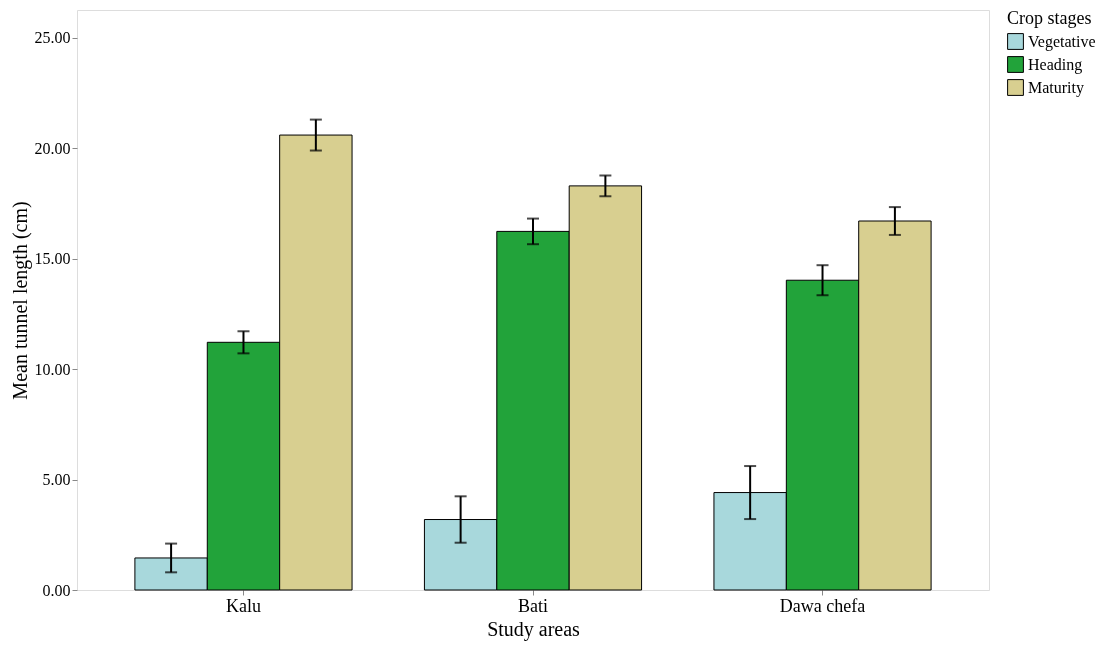 The image size is (1106, 649). Describe the element at coordinates (822, 605) in the screenshot. I see `x-tick-label: Dawa chefa` at that location.